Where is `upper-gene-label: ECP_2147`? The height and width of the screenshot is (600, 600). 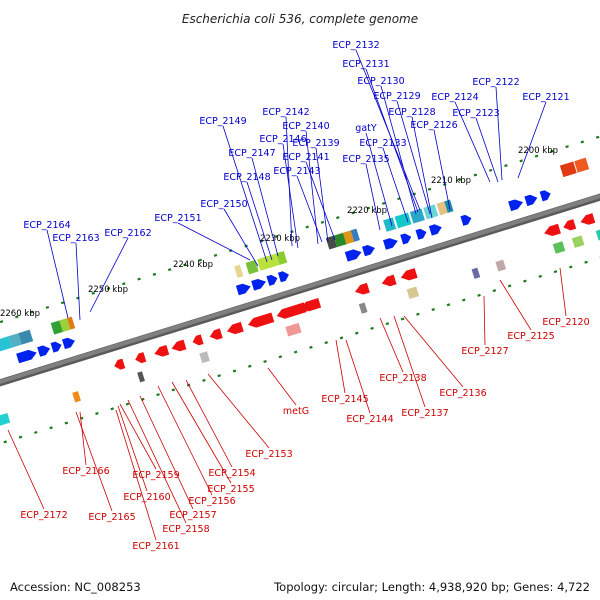
upper-gene-label: ECP_2147 is located at coordinates (251, 153).